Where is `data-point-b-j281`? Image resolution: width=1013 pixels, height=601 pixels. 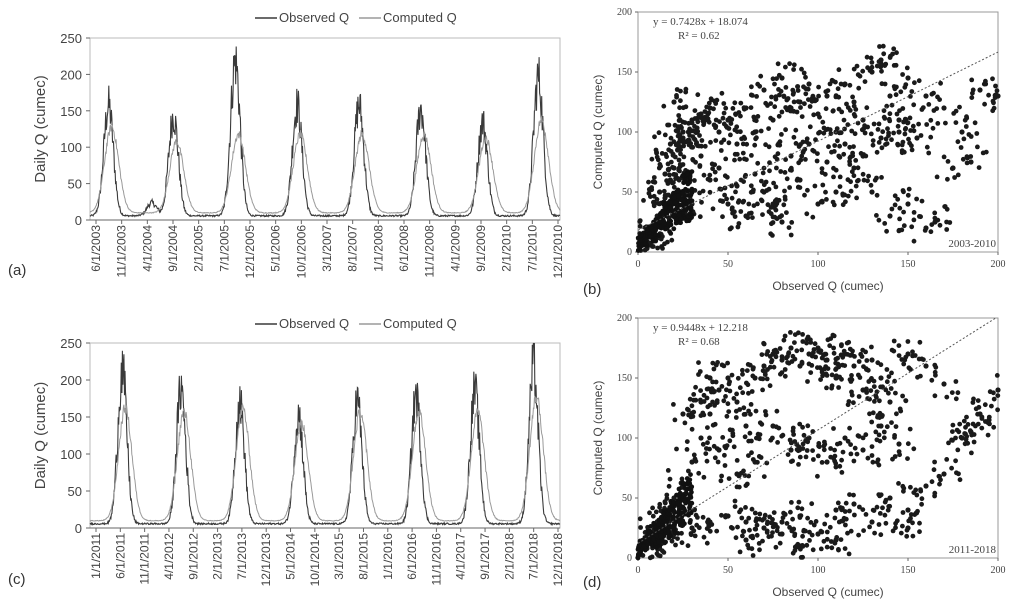 data-point-b-j281 is located at coordinates (806, 94).